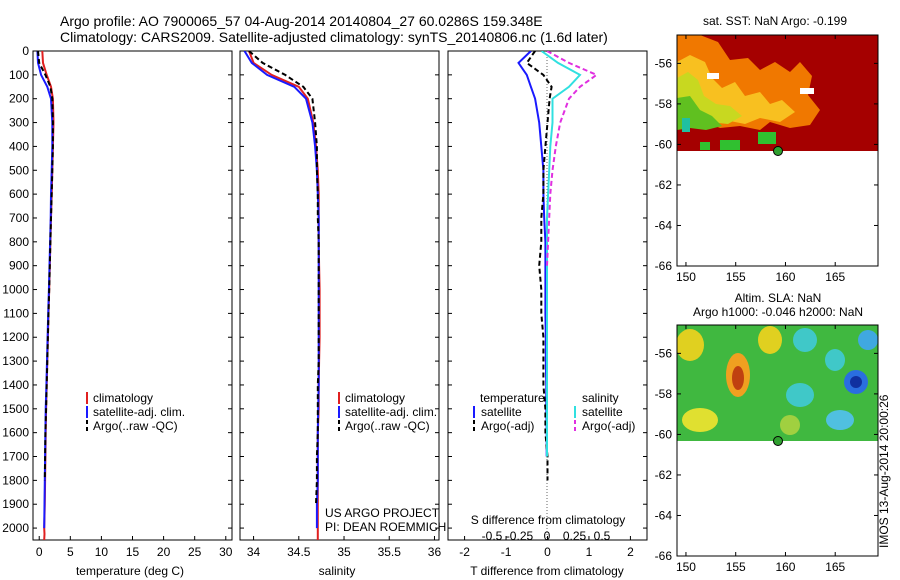 This screenshot has height=580, width=900. Describe the element at coordinates (19, 194) in the screenshot. I see `depth-tick-label: 600` at that location.